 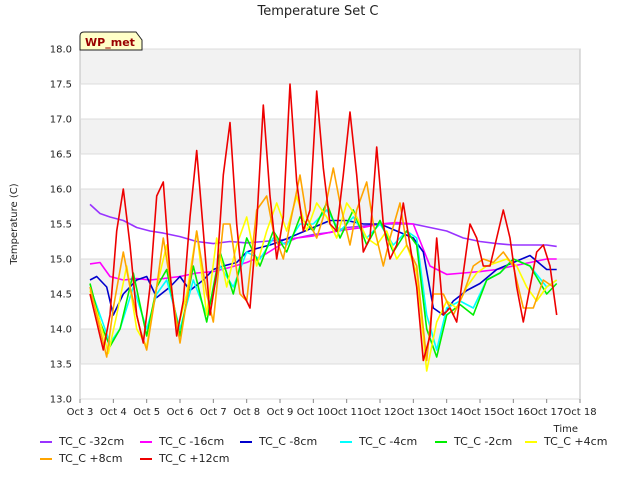 What do you see at coordinates (61, 365) in the screenshot?
I see `y-tick-label: 13.5` at bounding box center [61, 365].